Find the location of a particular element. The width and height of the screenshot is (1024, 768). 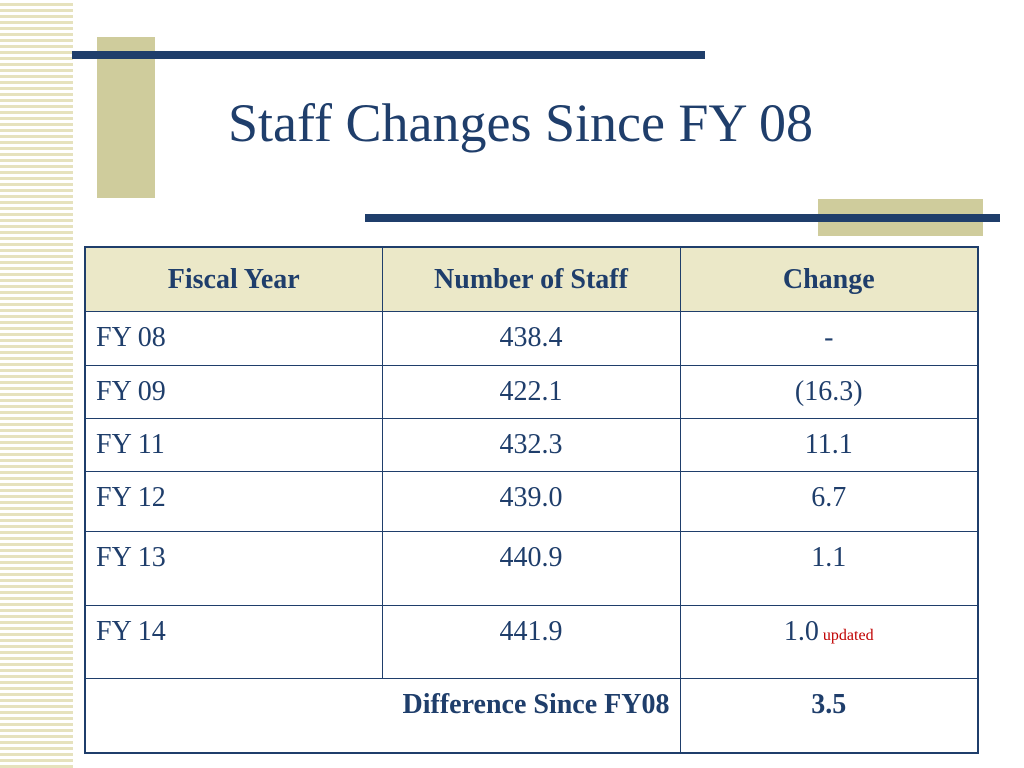

header-fiscal-year: Fiscal Year is located at coordinates (233, 279).